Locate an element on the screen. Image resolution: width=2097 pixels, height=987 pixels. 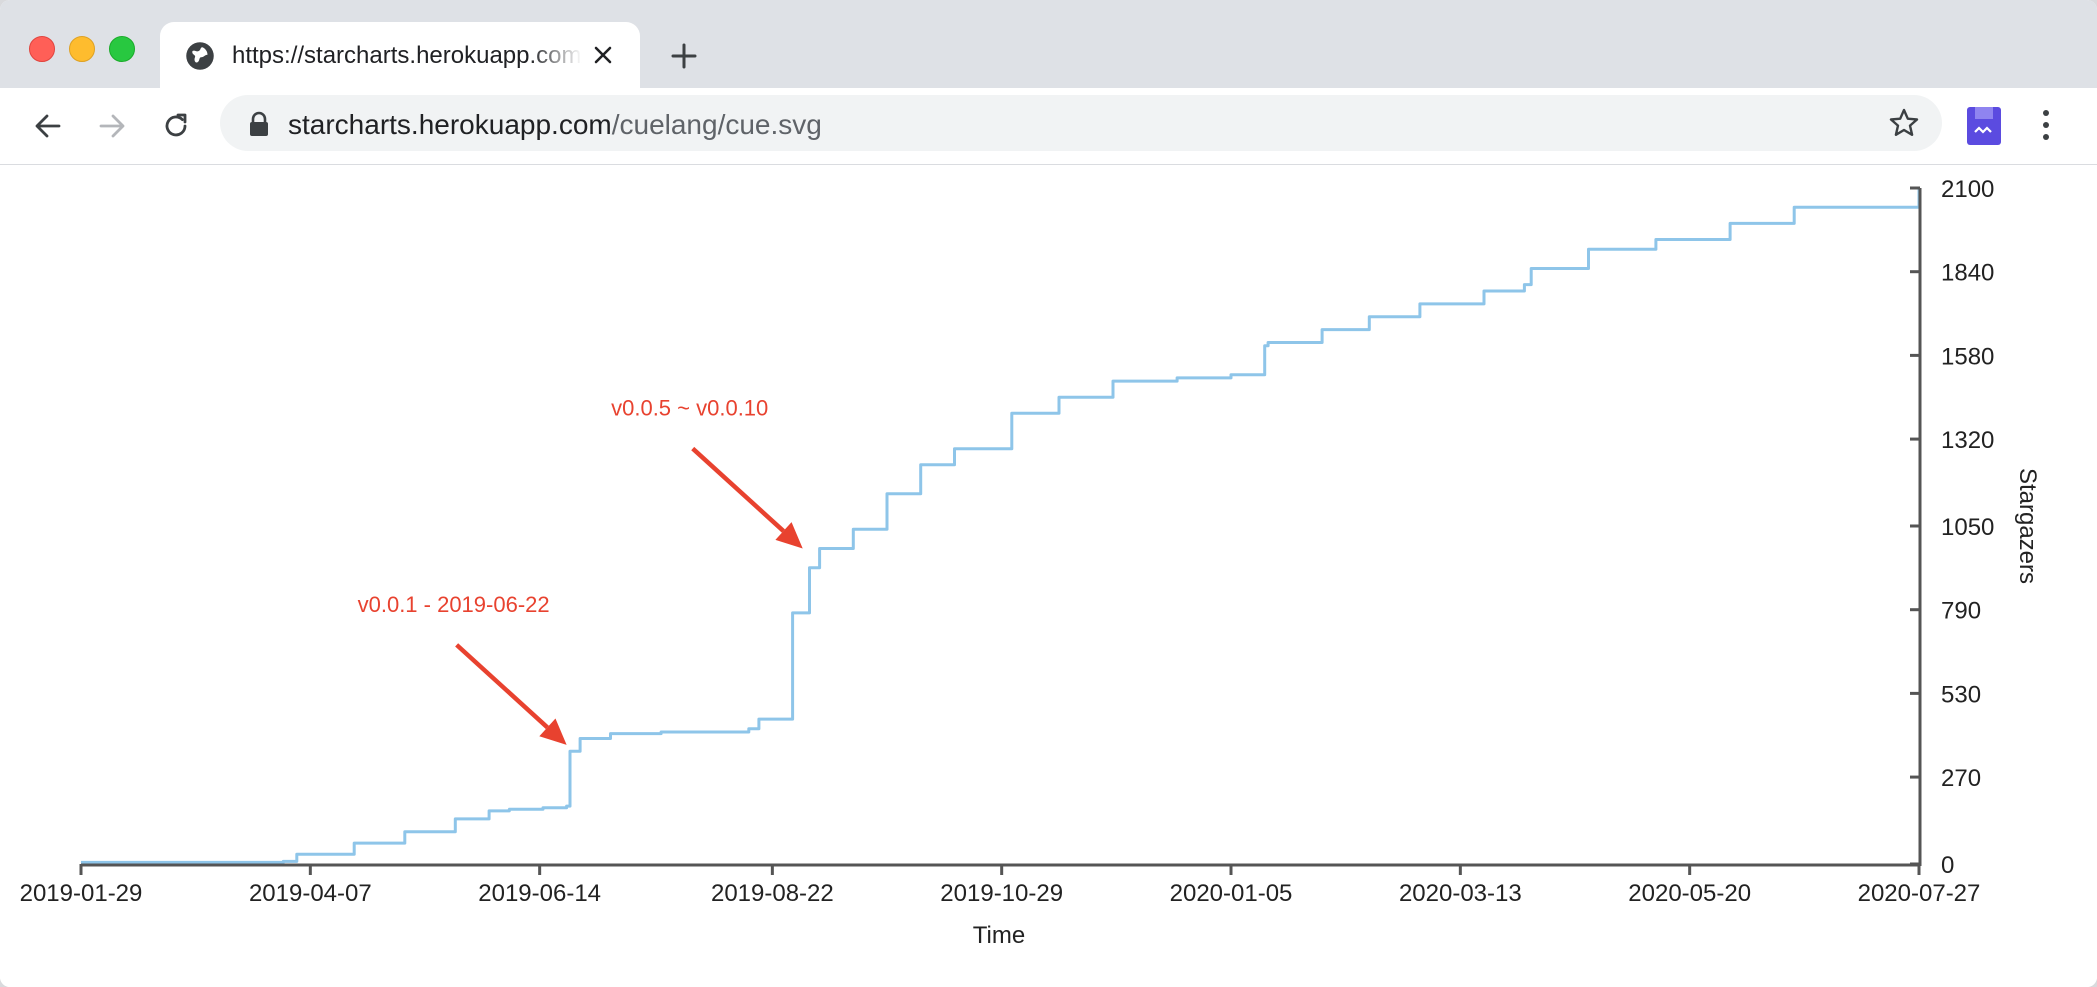
lock-icon is located at coordinates (259, 124).